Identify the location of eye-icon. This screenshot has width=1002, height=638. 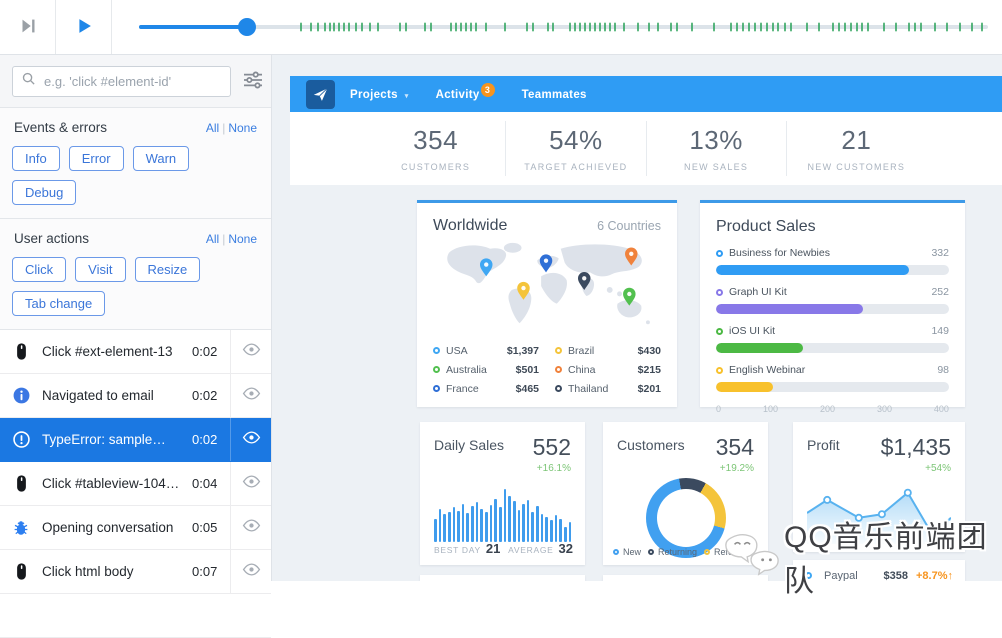
(251, 528).